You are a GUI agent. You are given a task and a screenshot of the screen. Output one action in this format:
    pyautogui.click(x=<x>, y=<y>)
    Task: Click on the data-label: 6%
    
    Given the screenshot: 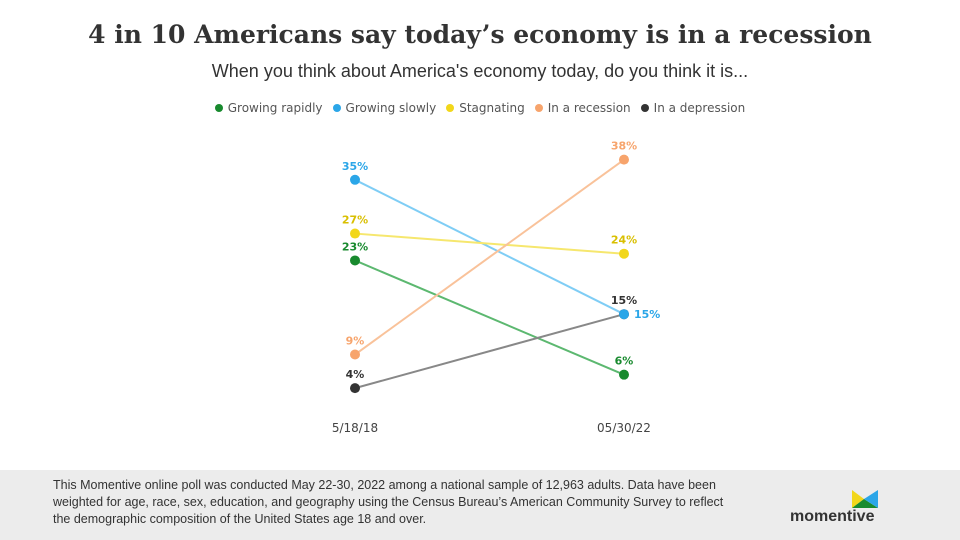 What is the action you would take?
    pyautogui.click(x=624, y=361)
    